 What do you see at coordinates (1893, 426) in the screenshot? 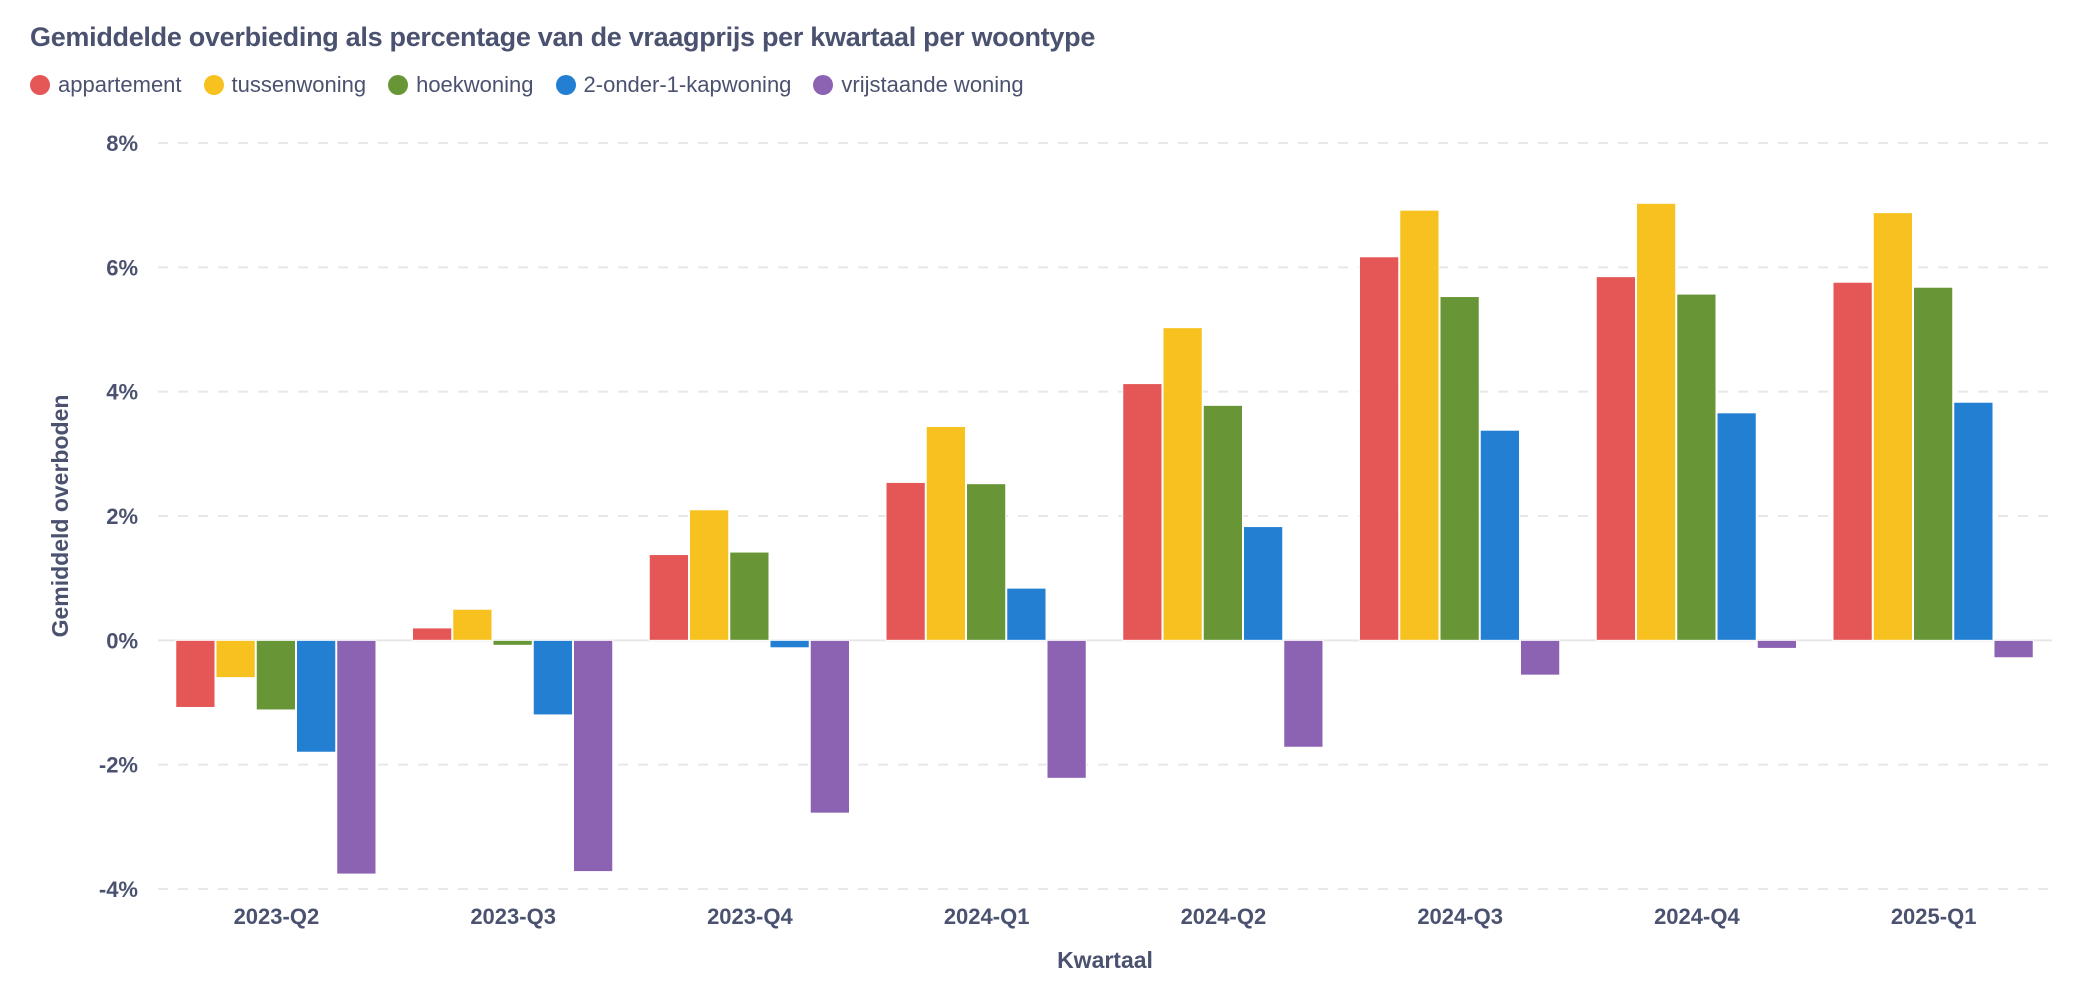
I see `bar-tussenwoning-2025-Q1` at bounding box center [1893, 426].